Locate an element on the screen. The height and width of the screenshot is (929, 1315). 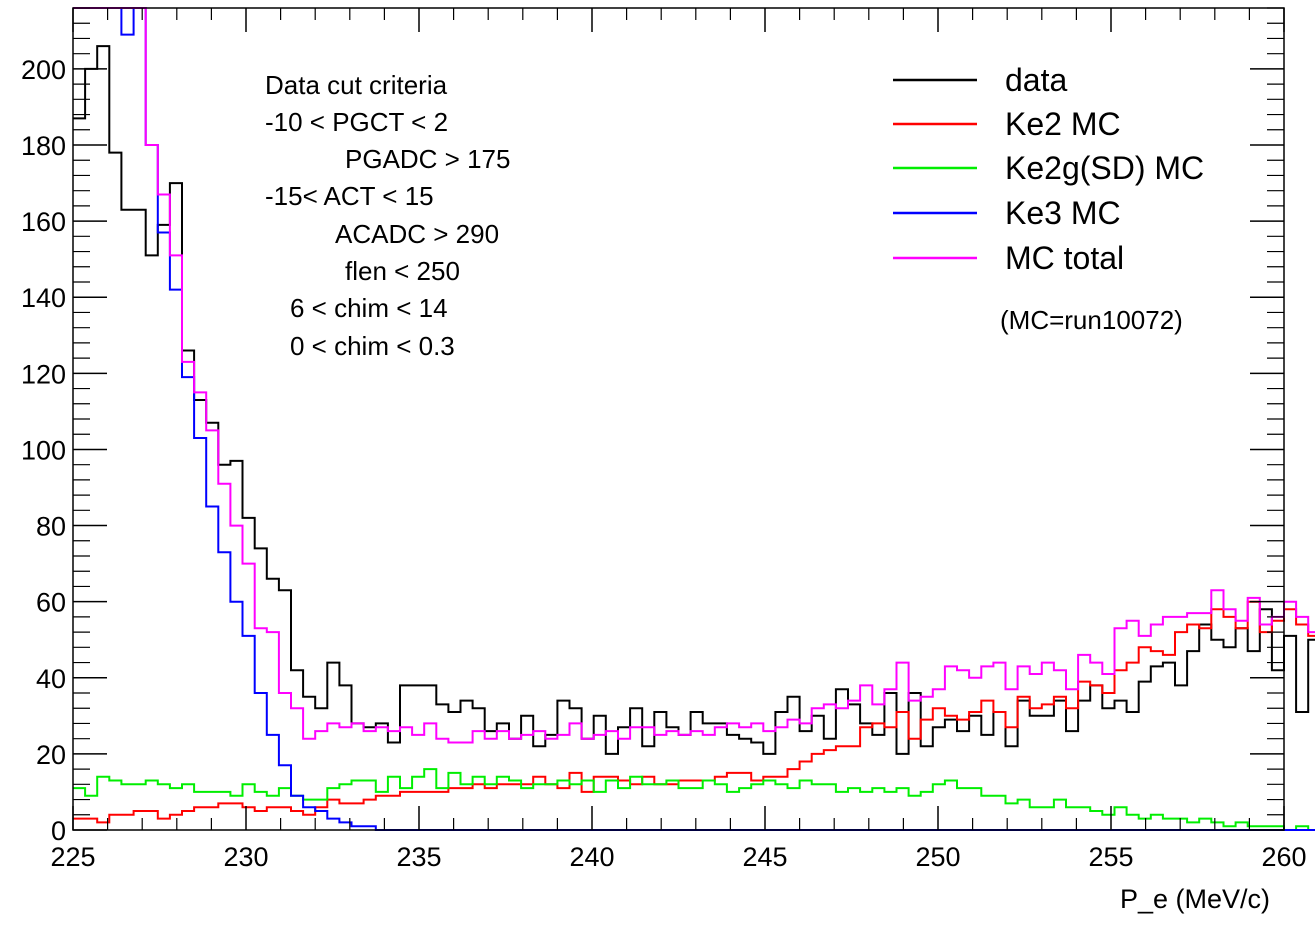
mc-run-note: (MC=run10072) is located at coordinates (1091, 320).